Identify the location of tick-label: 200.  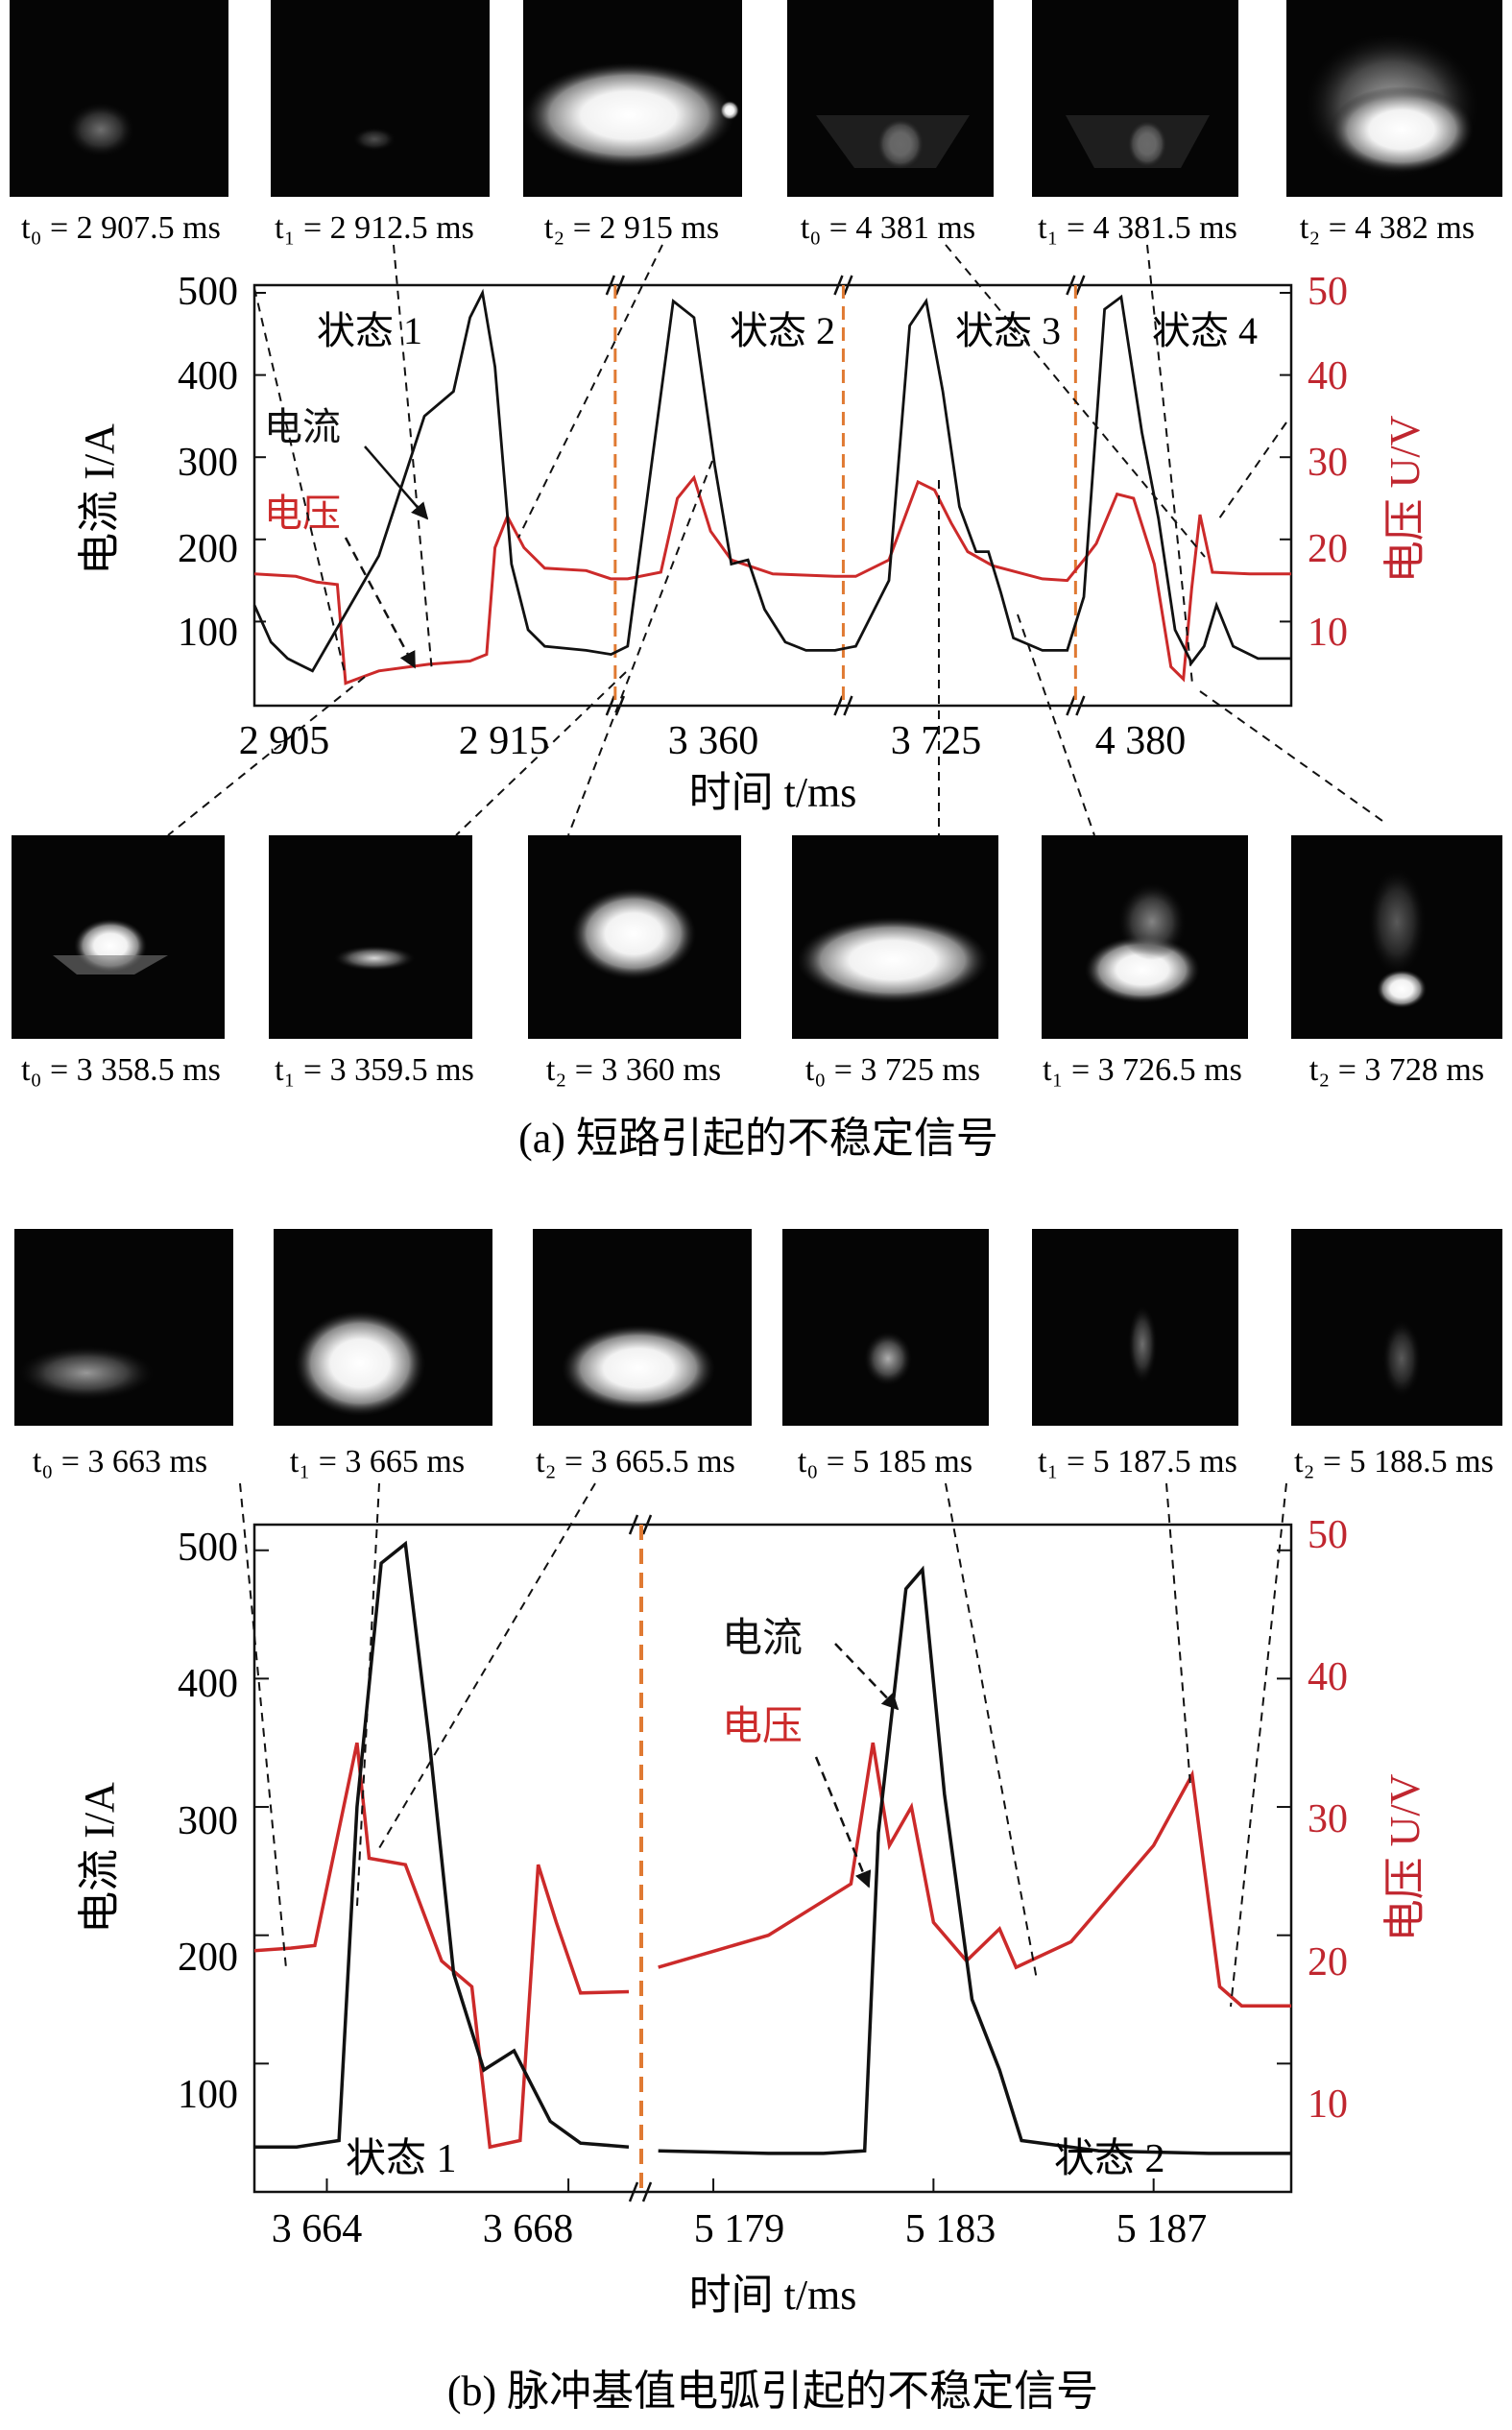
(208, 549).